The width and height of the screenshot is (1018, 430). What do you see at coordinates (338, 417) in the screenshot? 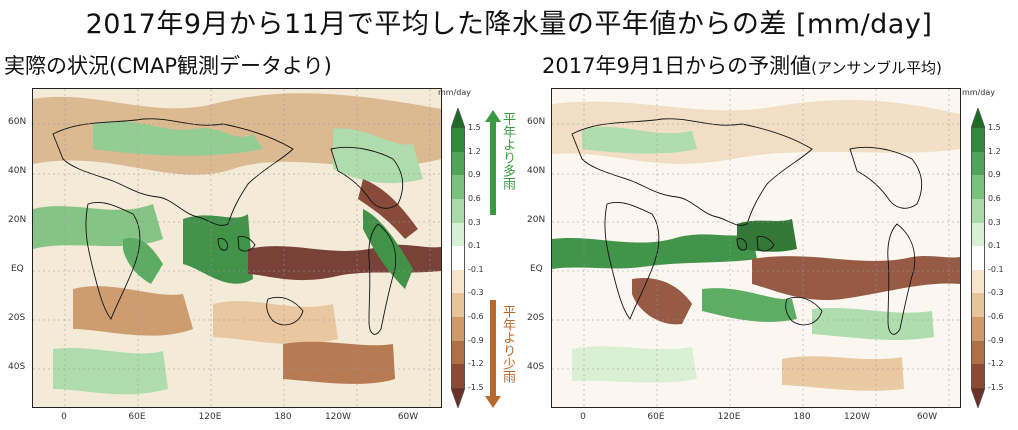
I see `left-lon-tick: 120W` at bounding box center [338, 417].